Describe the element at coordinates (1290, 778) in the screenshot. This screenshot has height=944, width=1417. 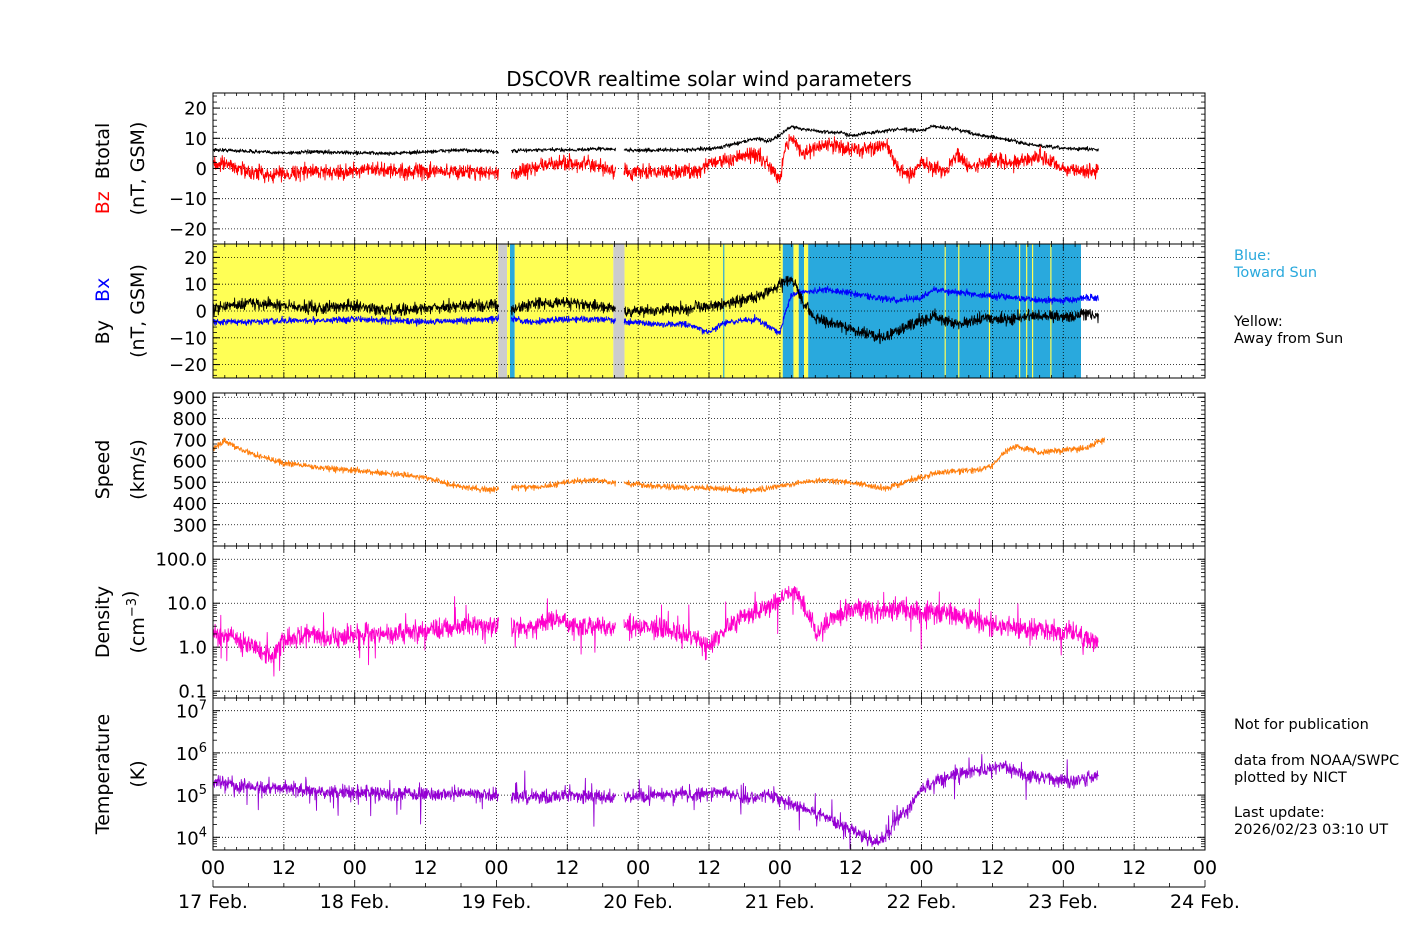
I see `plotted-by-note: plotted by NICT` at that location.